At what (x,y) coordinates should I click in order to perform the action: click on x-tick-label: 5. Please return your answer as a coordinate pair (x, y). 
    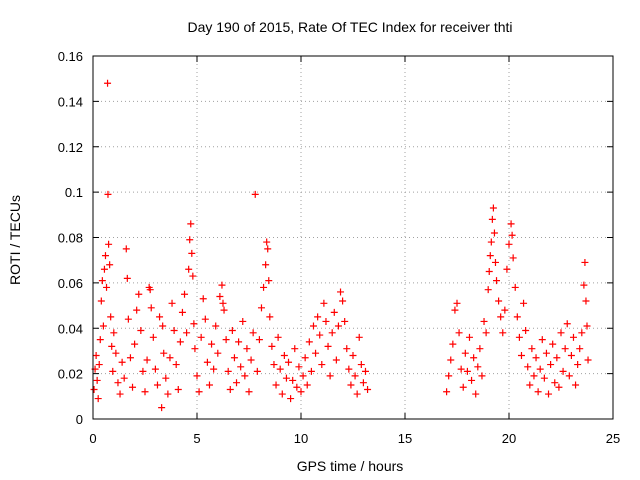
    Looking at the image, I should click on (196, 438).